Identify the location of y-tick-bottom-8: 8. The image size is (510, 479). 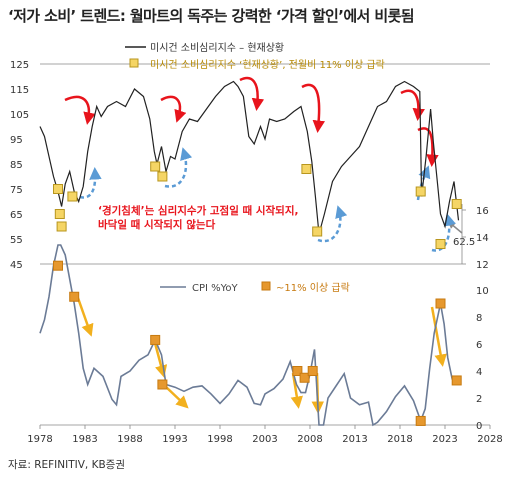
(479, 318).